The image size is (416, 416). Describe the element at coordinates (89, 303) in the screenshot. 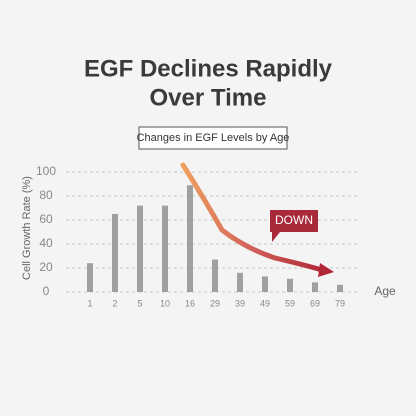

I see `x-tick-label: 1` at that location.